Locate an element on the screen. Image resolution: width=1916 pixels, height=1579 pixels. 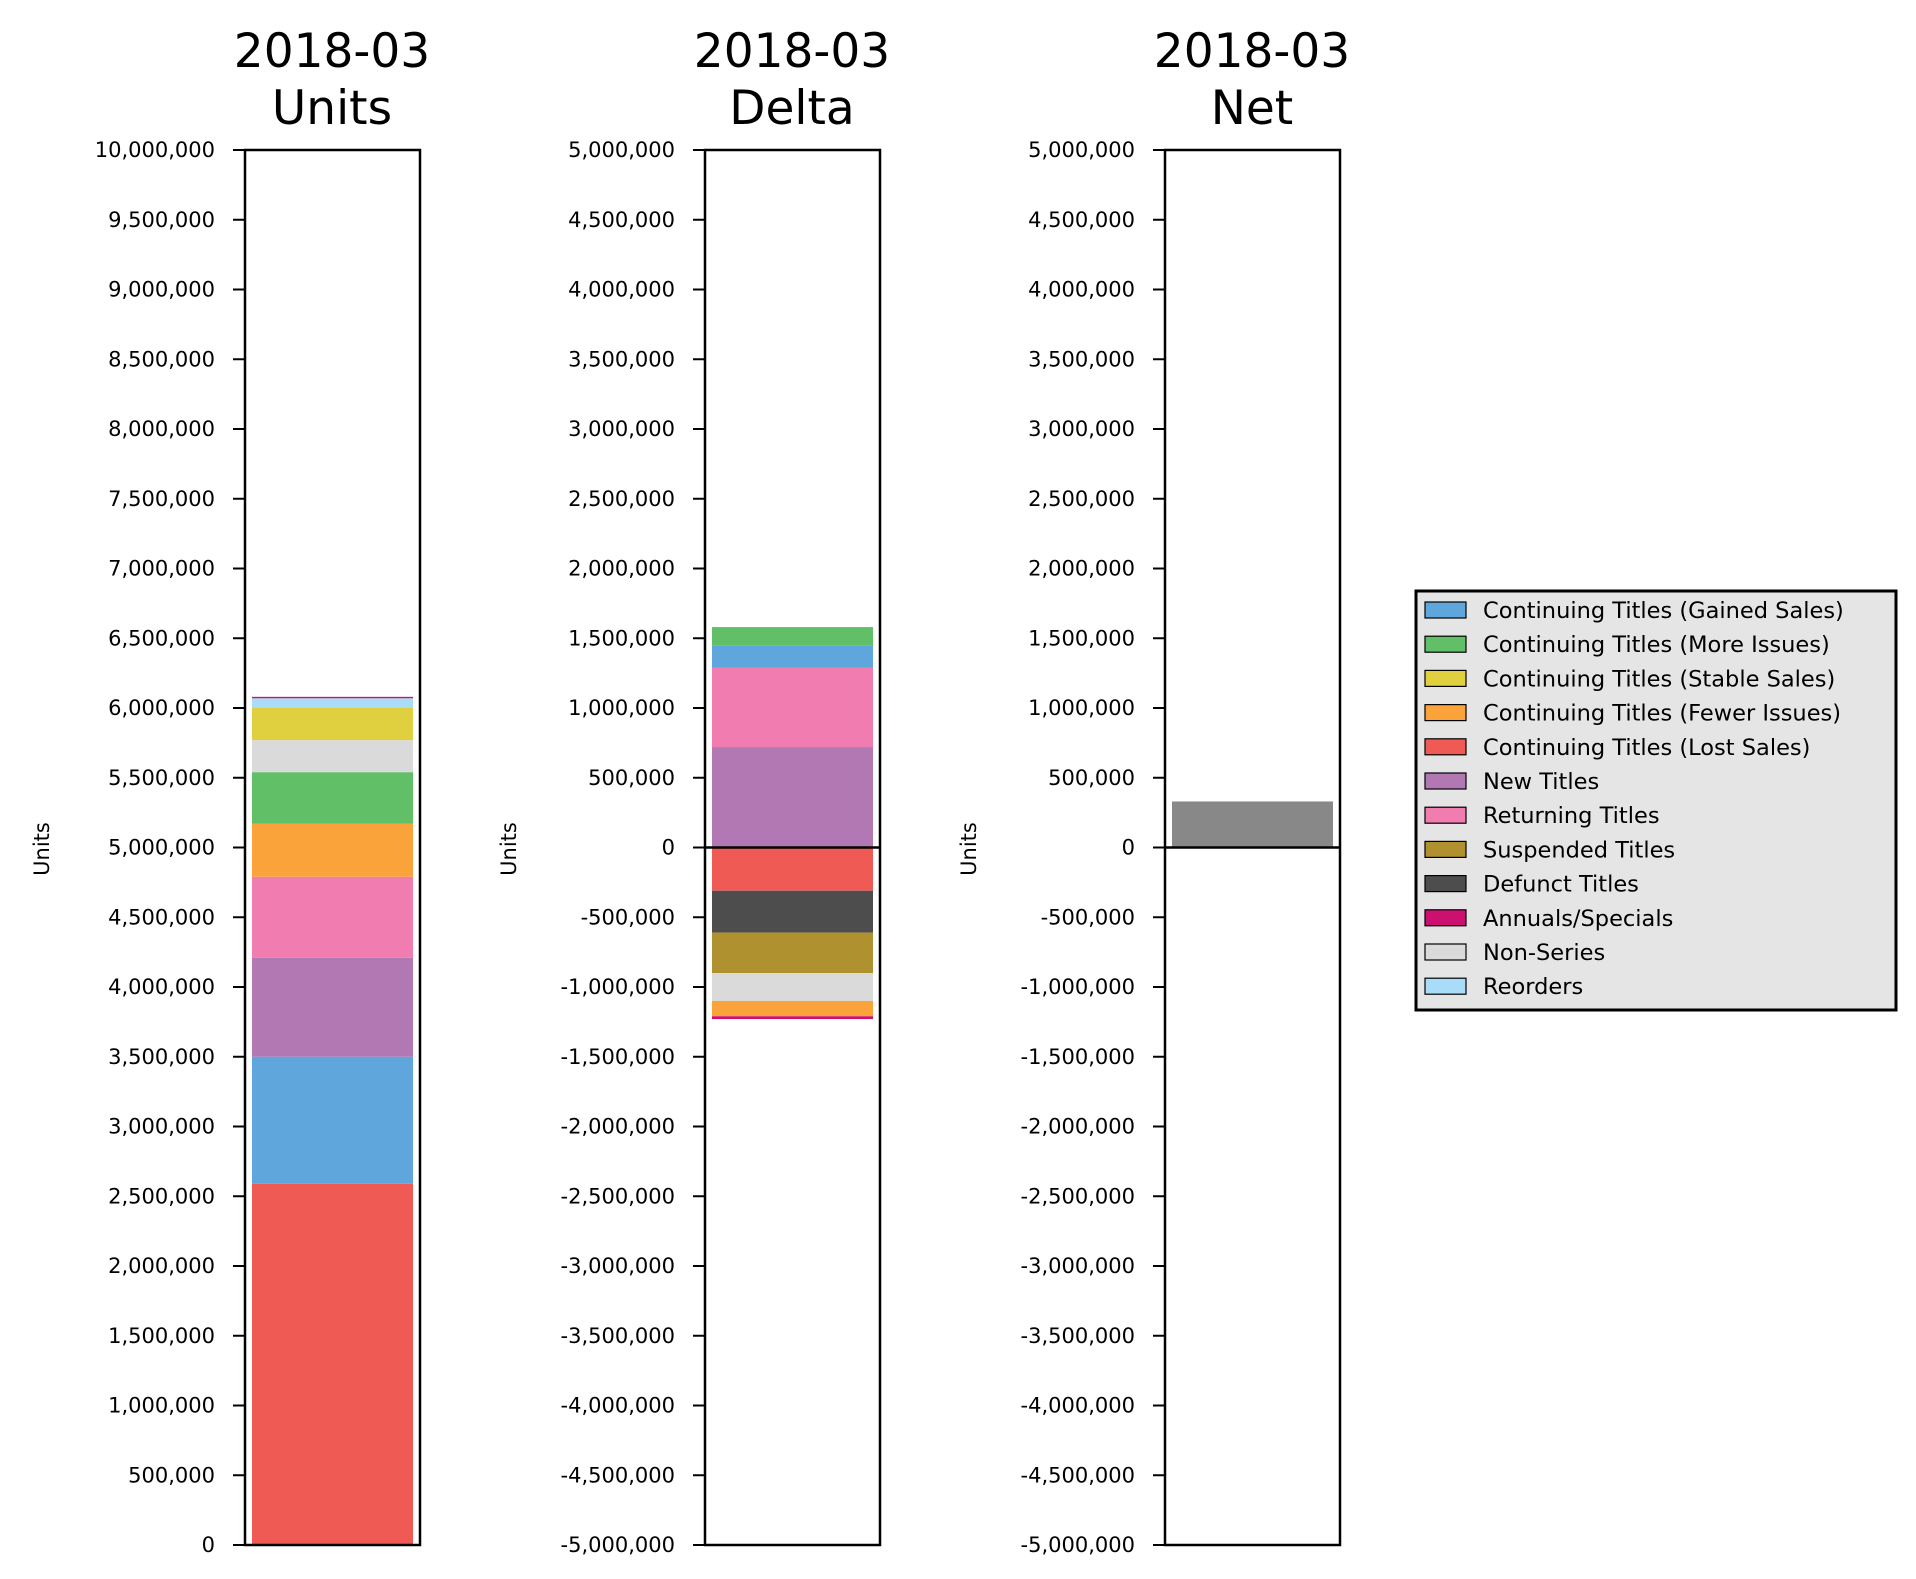
bar-segment-reorders is located at coordinates (332, 703).